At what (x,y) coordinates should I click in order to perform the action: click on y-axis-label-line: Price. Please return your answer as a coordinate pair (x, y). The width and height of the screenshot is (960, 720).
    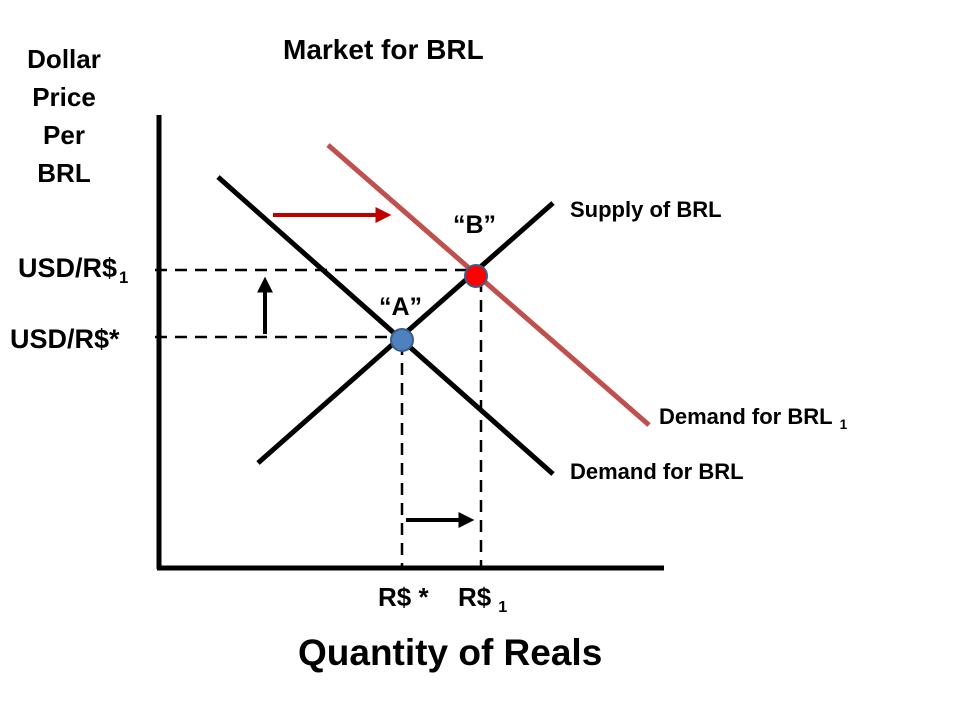
    Looking at the image, I should click on (64, 97).